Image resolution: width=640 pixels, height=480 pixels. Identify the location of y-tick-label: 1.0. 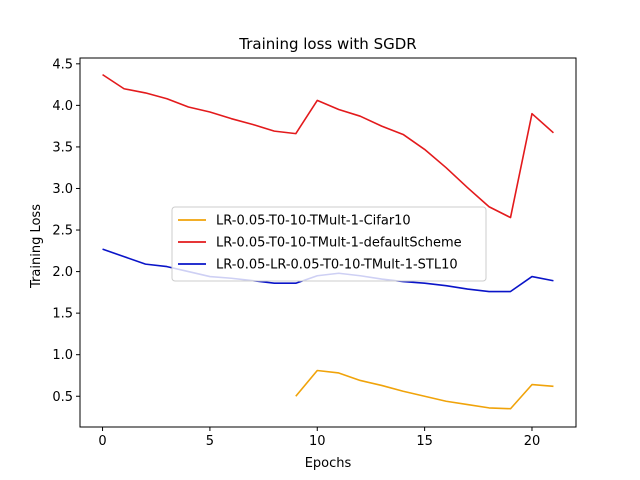
(62, 355).